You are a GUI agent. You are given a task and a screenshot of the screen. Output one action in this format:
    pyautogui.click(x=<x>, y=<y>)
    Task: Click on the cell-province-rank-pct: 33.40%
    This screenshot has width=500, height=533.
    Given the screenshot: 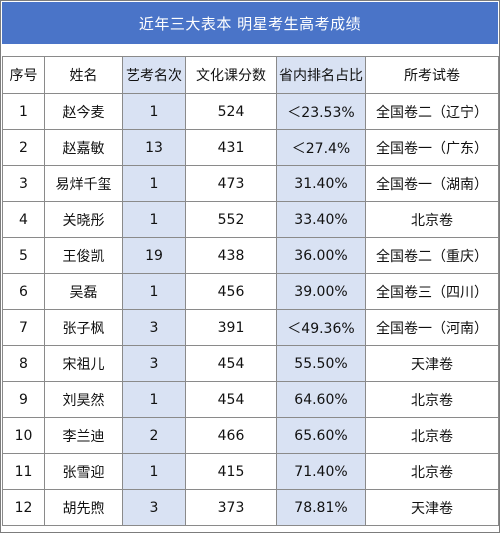 What is the action you would take?
    pyautogui.click(x=321, y=219)
    